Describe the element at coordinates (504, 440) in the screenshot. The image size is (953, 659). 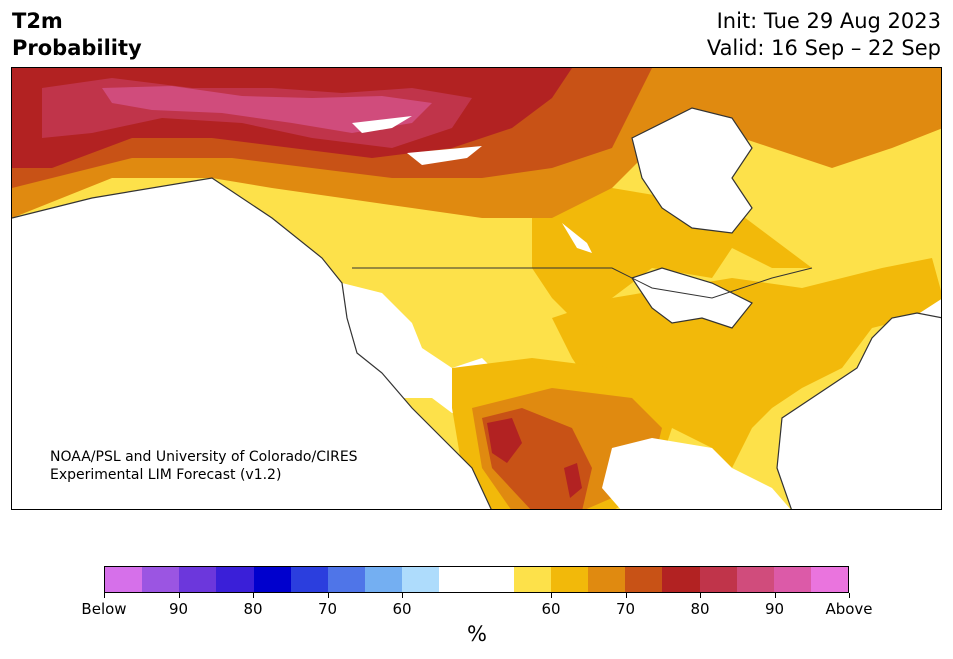
I see `region-80-texas` at that location.